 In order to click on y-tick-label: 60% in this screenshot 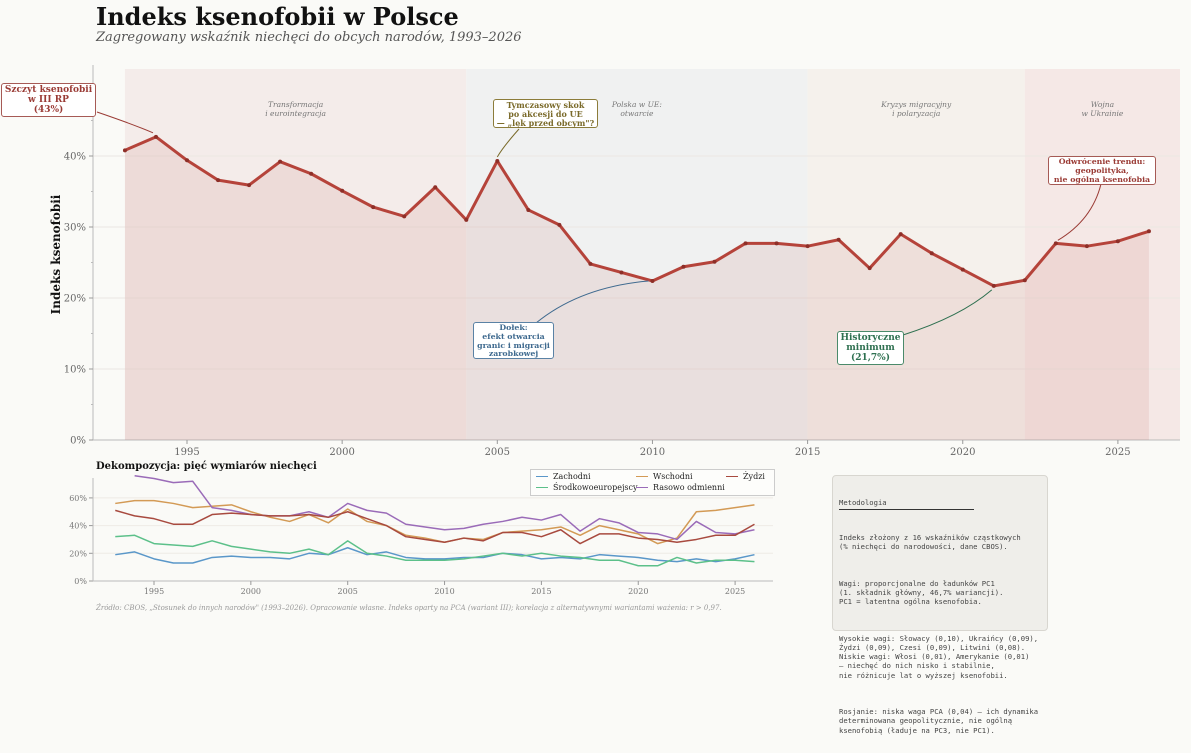, I will do `click(78, 498)`.